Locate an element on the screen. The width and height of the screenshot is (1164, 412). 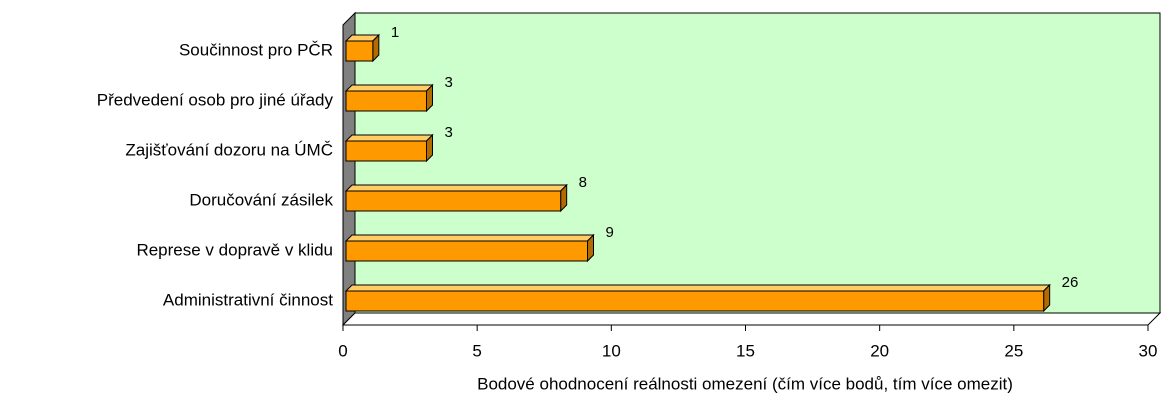
x-tick-label: 0 is located at coordinates (342, 350).